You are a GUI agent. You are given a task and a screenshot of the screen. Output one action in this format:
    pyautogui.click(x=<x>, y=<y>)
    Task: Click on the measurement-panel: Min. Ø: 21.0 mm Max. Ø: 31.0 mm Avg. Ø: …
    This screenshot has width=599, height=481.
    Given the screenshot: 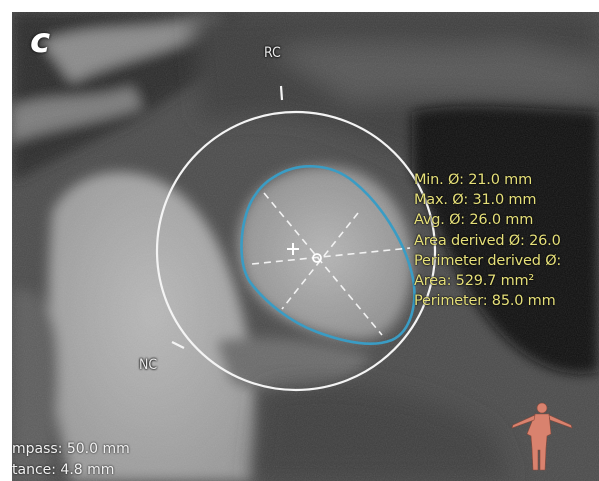 What is the action you would take?
    pyautogui.click(x=487, y=240)
    